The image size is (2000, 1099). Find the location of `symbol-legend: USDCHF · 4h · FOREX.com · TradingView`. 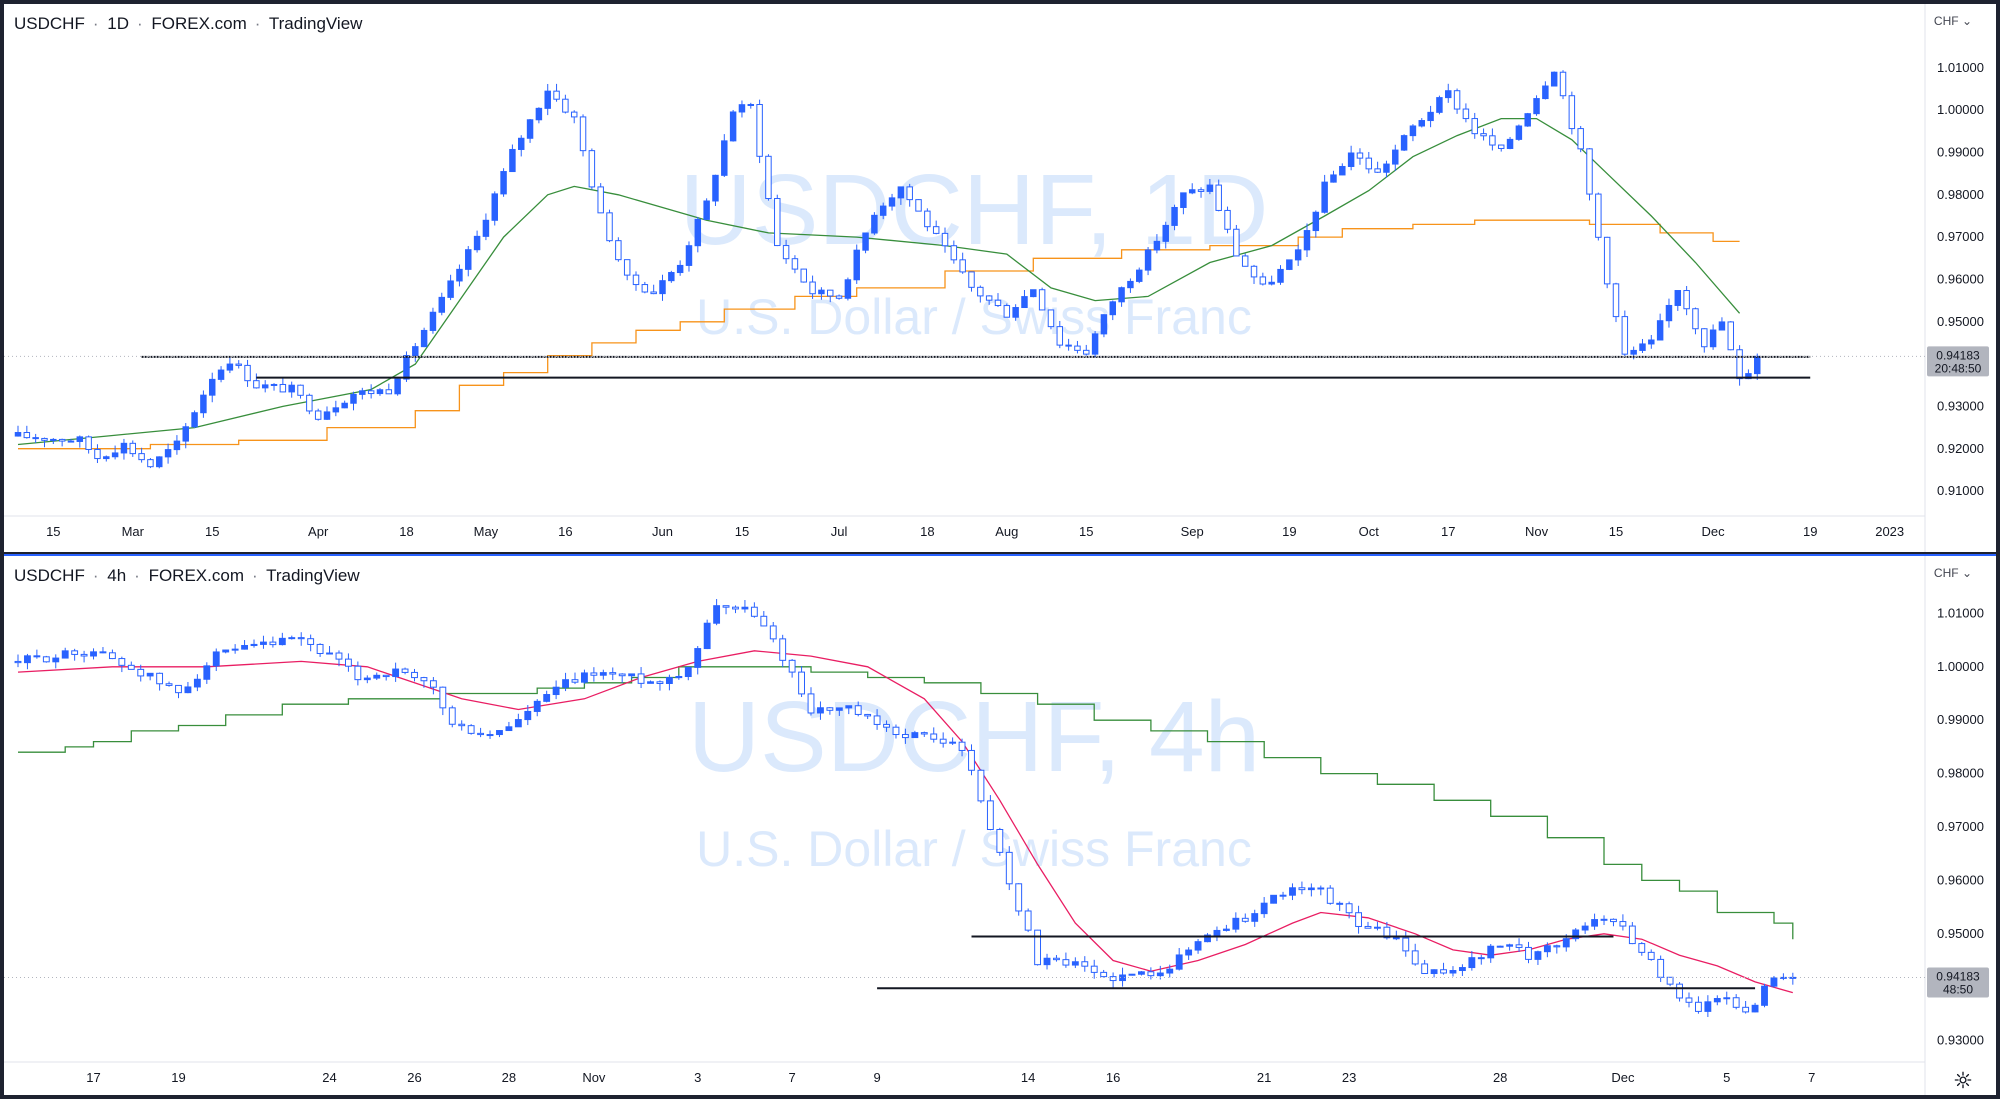

symbol-legend: USDCHF · 4h · FOREX.com · TradingView is located at coordinates (187, 575).